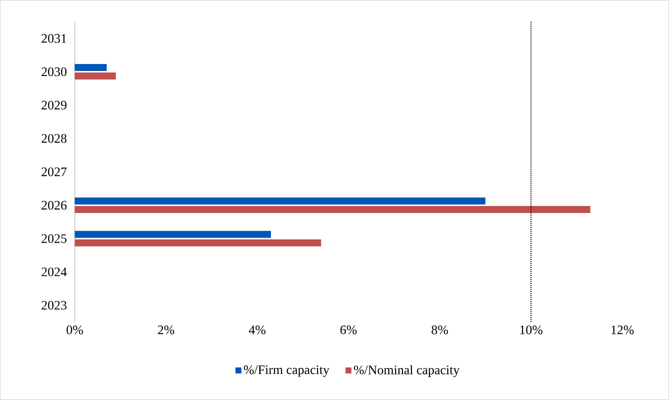  I want to click on x-tick-label: 2%, so click(166, 330).